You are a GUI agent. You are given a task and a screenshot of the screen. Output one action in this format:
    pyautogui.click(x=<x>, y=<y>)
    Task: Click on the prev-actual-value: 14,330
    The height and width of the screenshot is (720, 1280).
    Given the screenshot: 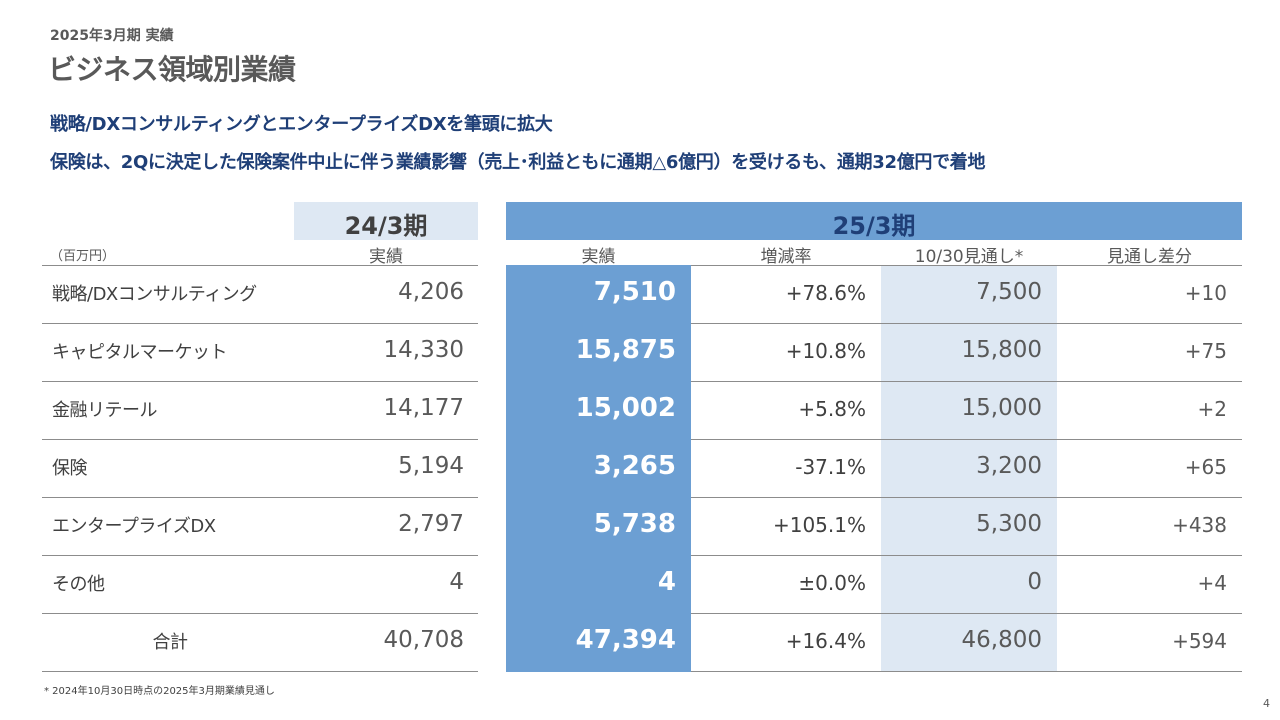 What is the action you would take?
    pyautogui.click(x=423, y=350)
    